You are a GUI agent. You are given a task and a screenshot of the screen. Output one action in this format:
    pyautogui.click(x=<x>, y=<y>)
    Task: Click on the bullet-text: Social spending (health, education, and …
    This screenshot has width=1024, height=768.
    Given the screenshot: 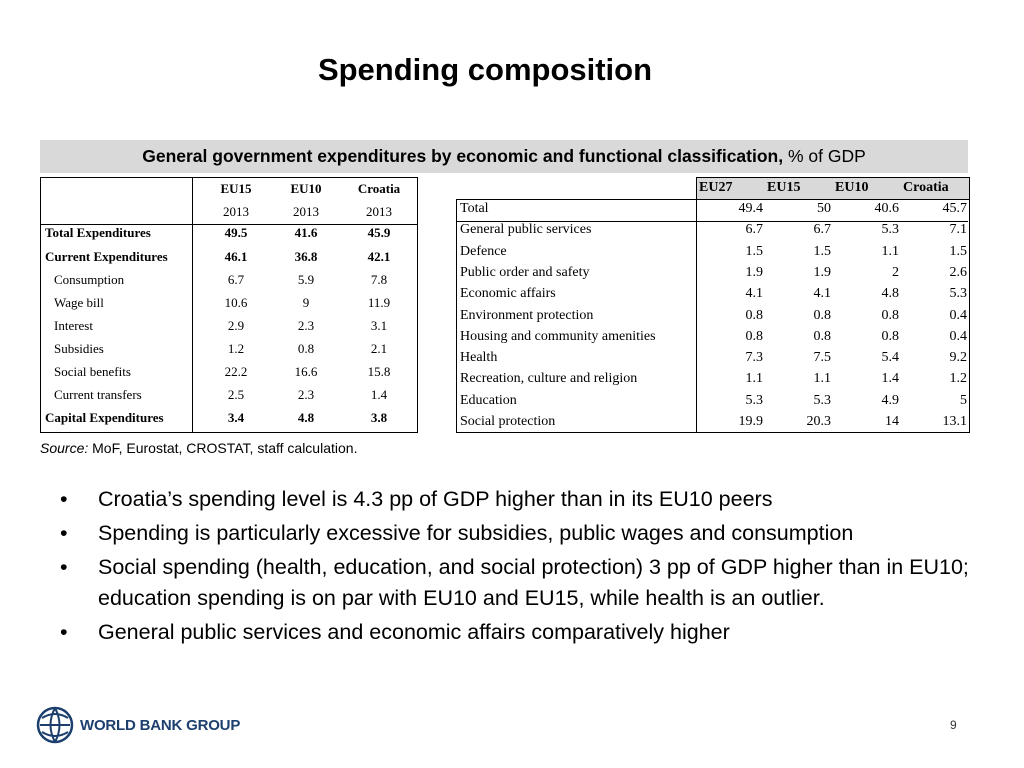 What is the action you would take?
    pyautogui.click(x=533, y=582)
    